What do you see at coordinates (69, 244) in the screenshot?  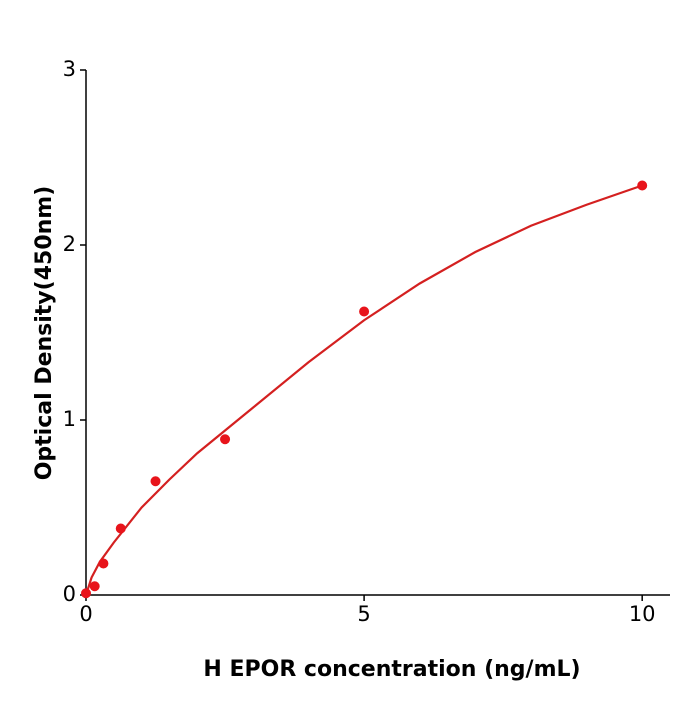 I see `y-tick-label: 2` at bounding box center [69, 244].